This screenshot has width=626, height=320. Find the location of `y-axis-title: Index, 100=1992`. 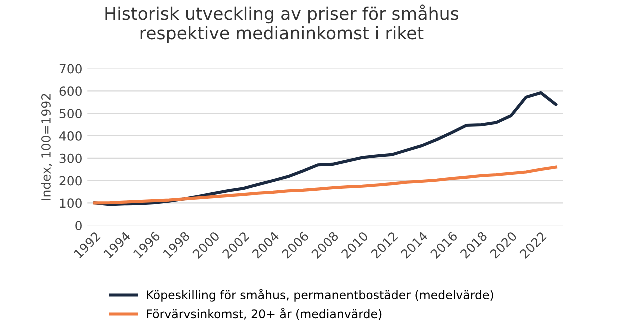

y-axis-title: Index, 100=1992 is located at coordinates (46, 147).